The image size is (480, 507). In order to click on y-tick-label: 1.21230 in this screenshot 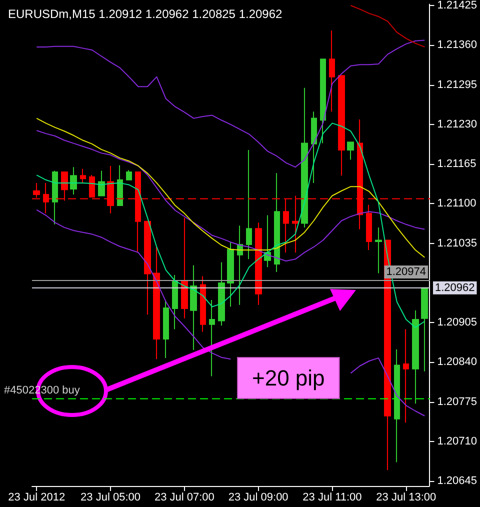, I will do `click(457, 124)`.